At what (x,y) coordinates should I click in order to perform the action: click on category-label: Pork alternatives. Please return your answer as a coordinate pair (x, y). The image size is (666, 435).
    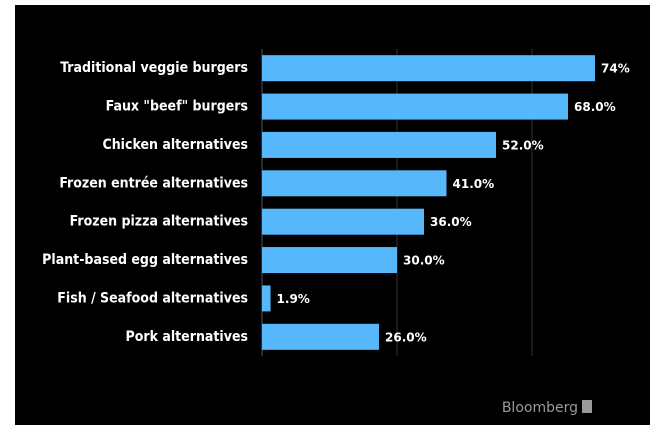
    Looking at the image, I should click on (187, 337).